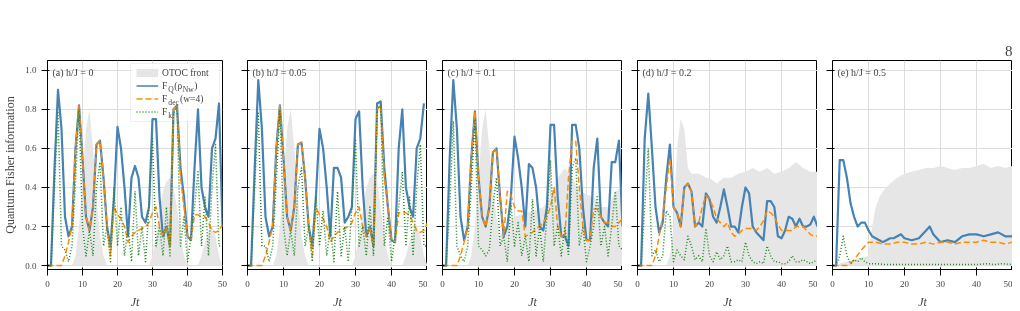  What do you see at coordinates (31, 109) in the screenshot?
I see `y-tick-label: 0.8` at bounding box center [31, 109].